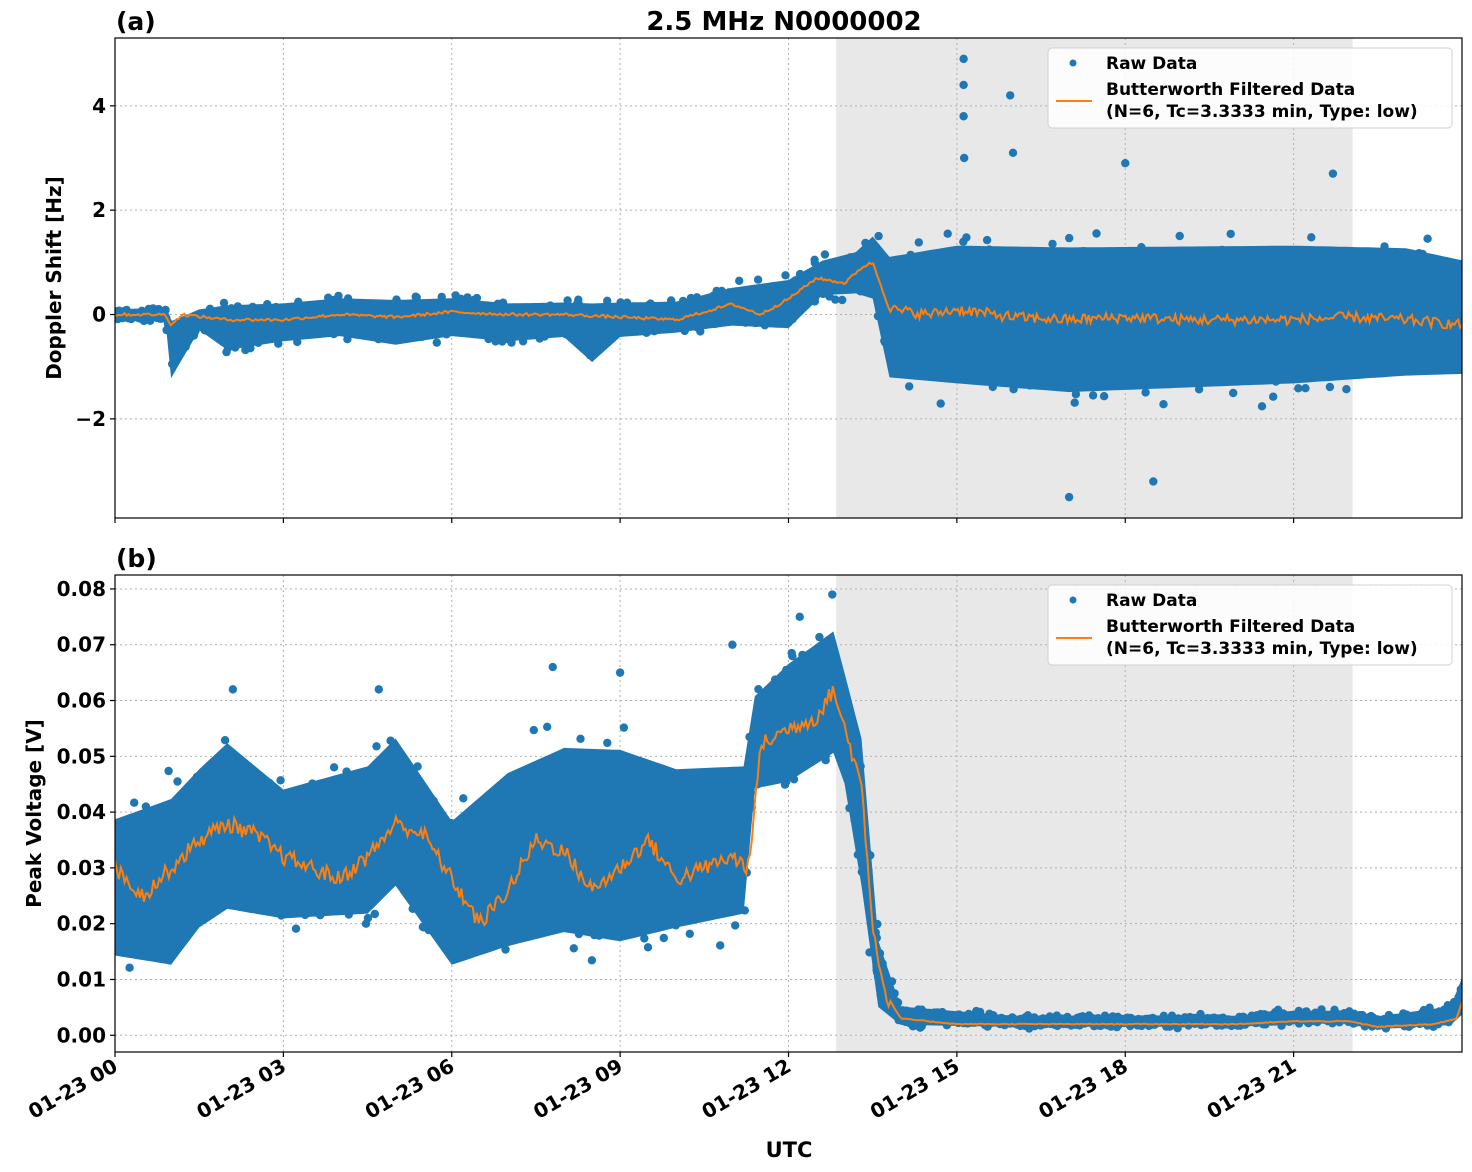 This screenshot has height=1172, width=1472. Describe the element at coordinates (81, 924) in the screenshot. I see `y-tick-label: 0.02` at that location.